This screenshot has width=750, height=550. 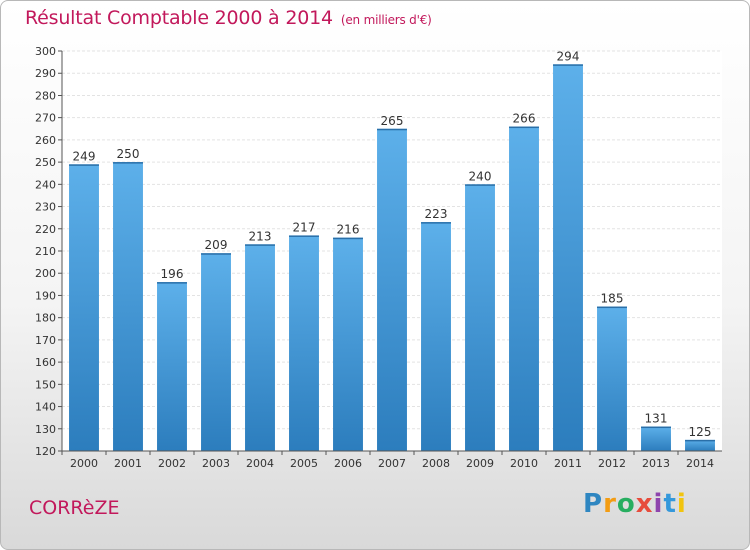 What do you see at coordinates (74, 508) in the screenshot?
I see `region-name: CORRèZE` at bounding box center [74, 508].